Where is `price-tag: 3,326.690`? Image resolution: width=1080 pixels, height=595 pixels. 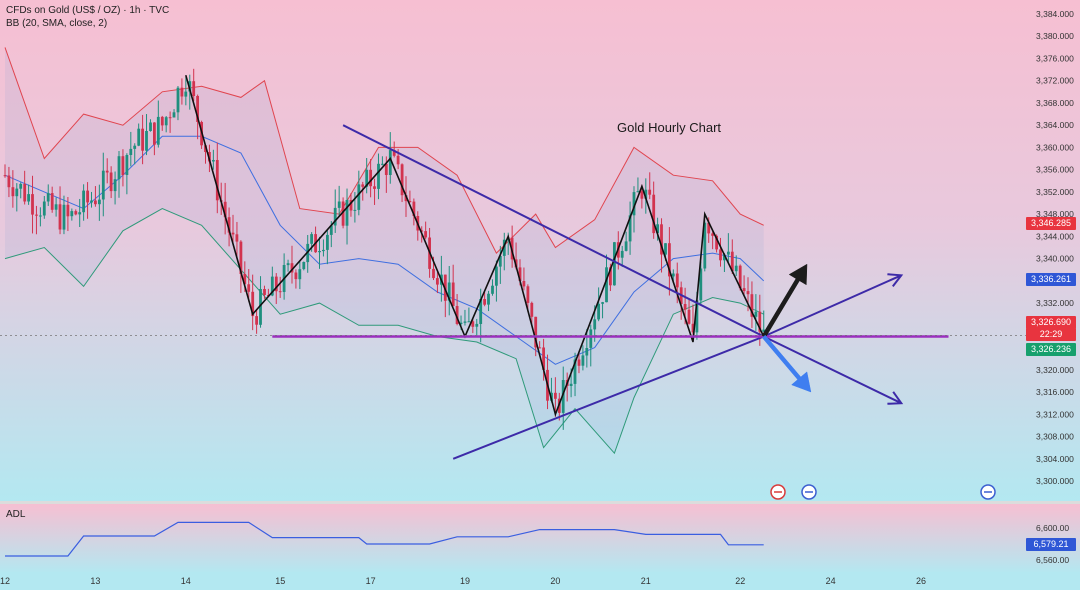
price-tag: 3,326.690 is located at coordinates (1051, 322).